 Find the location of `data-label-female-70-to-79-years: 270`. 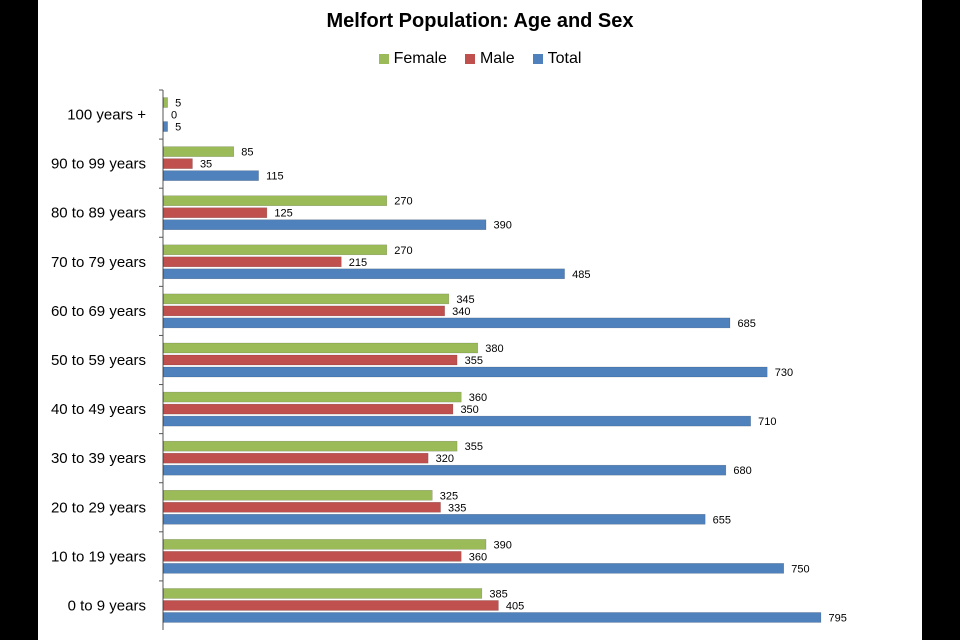

data-label-female-70-to-79-years: 270 is located at coordinates (403, 251).